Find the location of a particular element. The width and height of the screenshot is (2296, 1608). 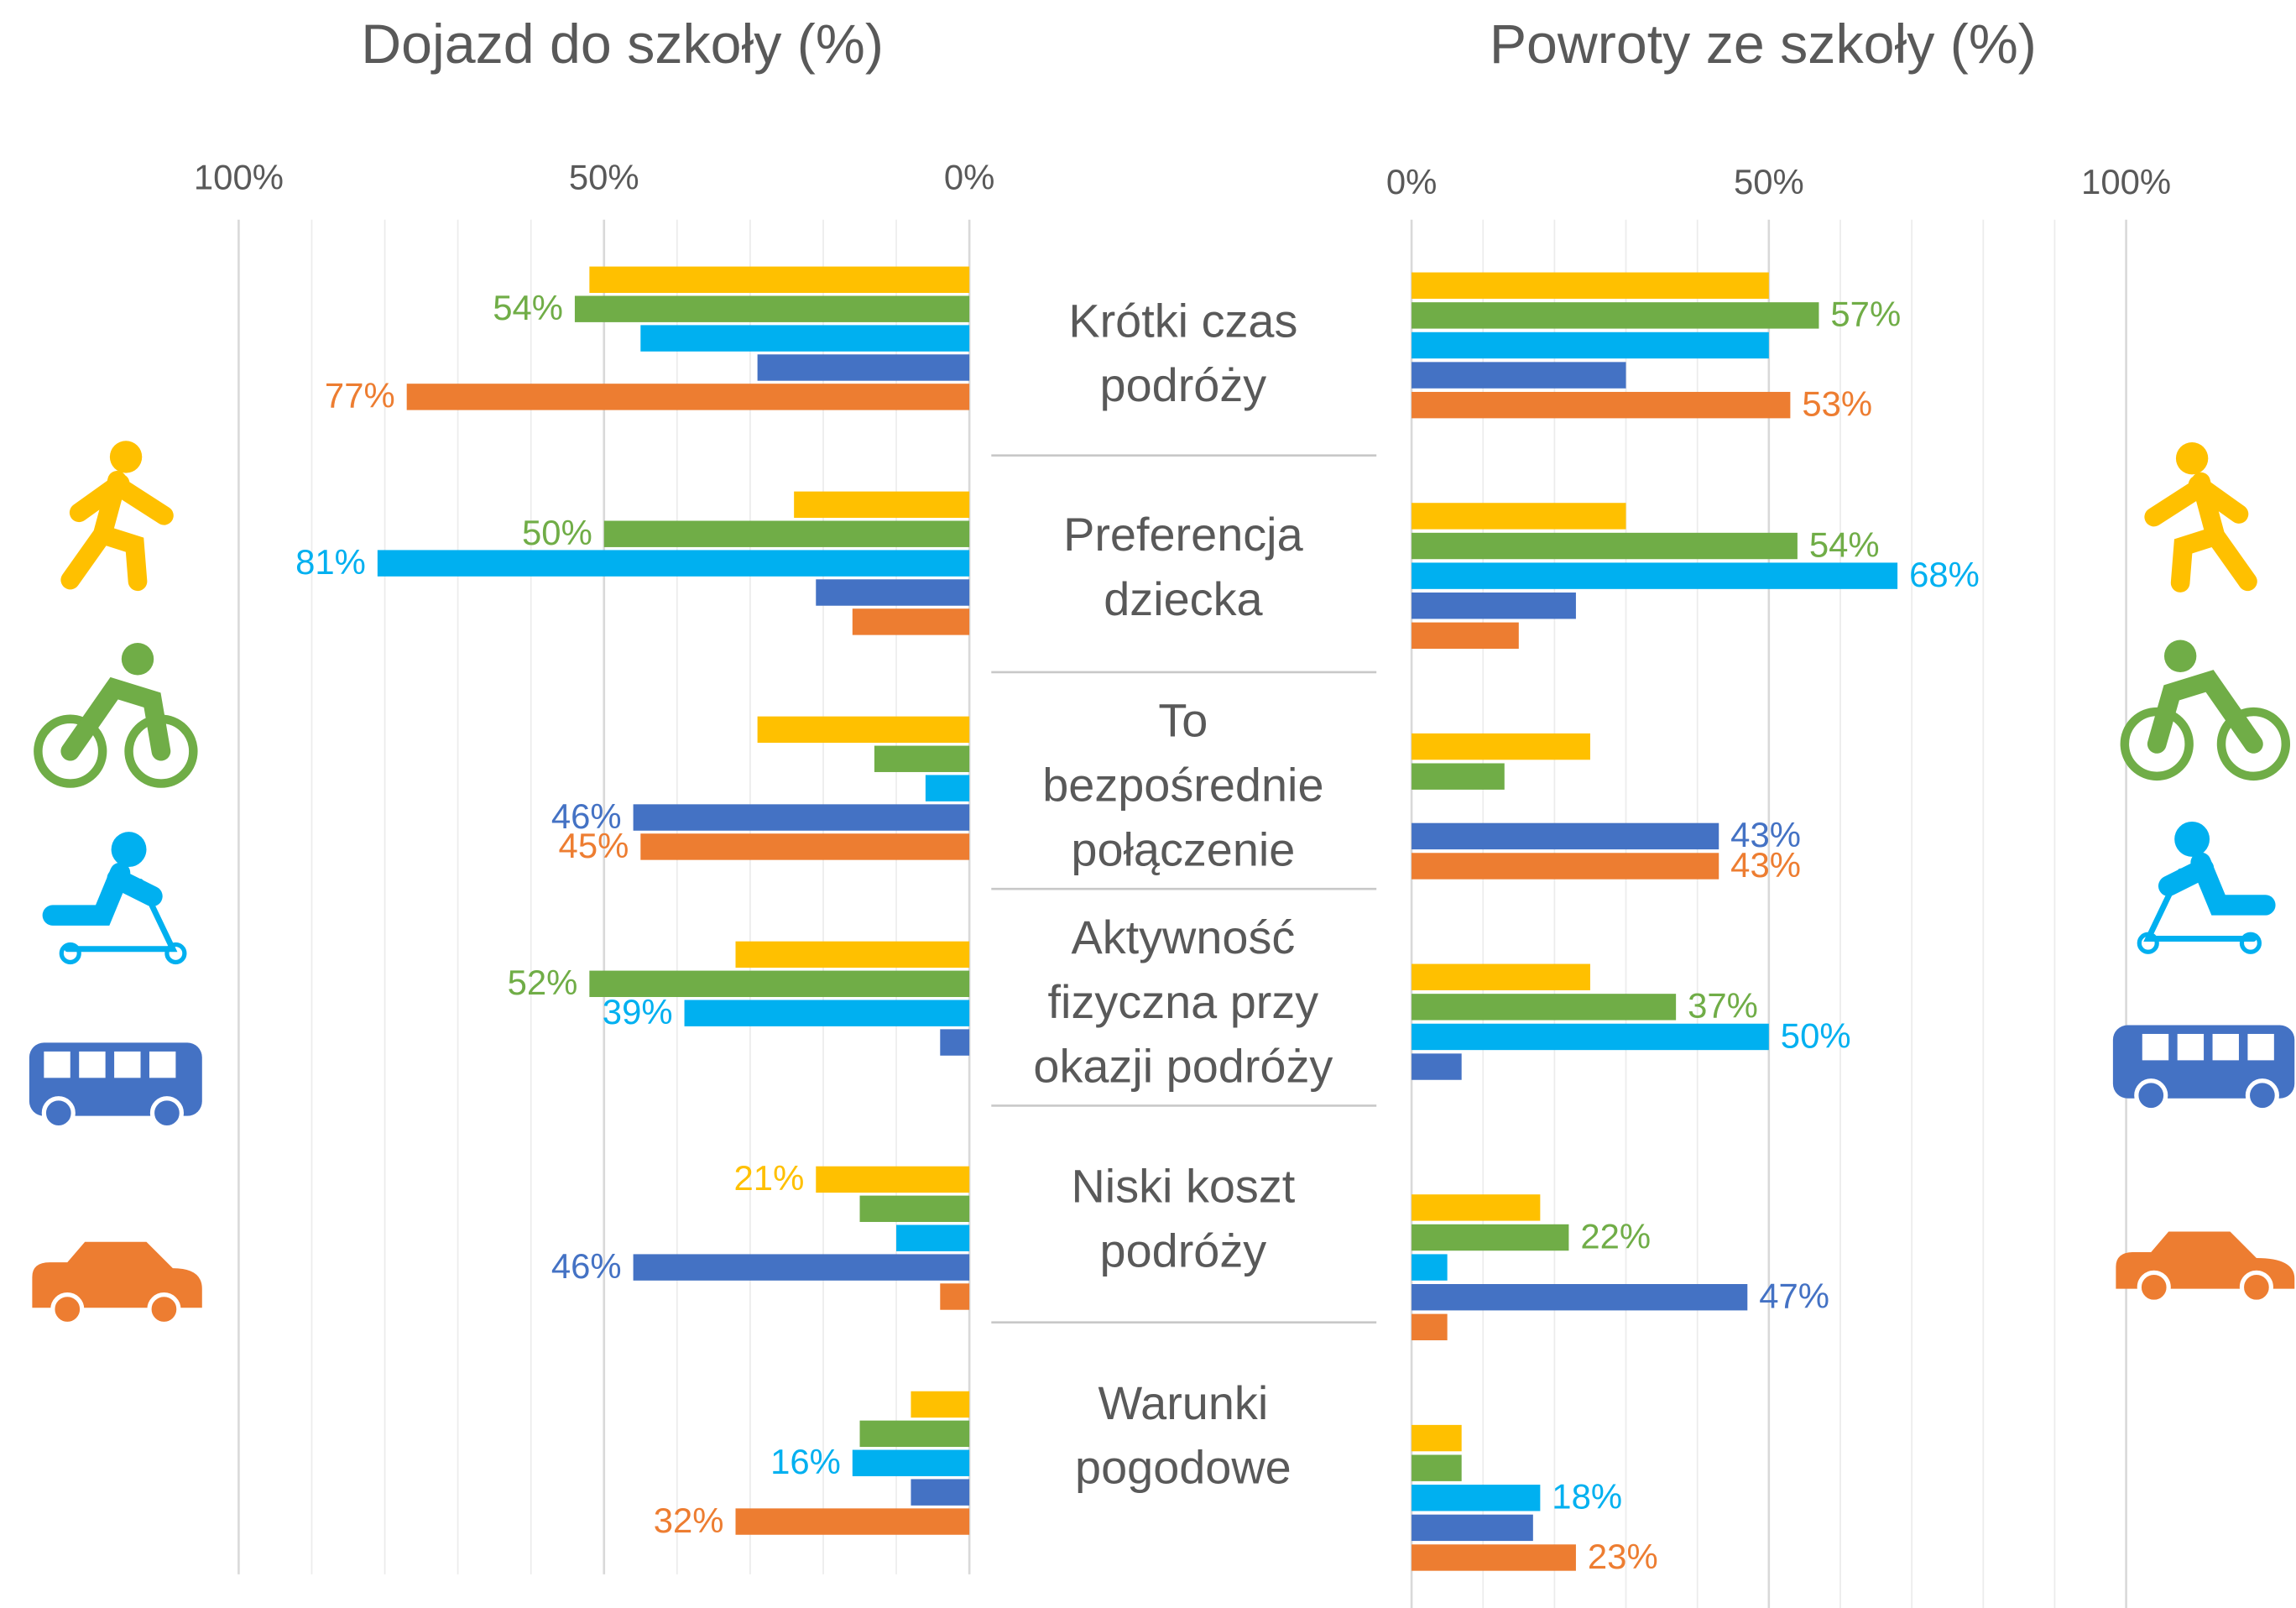

value-label: 16% is located at coordinates (805, 1461).